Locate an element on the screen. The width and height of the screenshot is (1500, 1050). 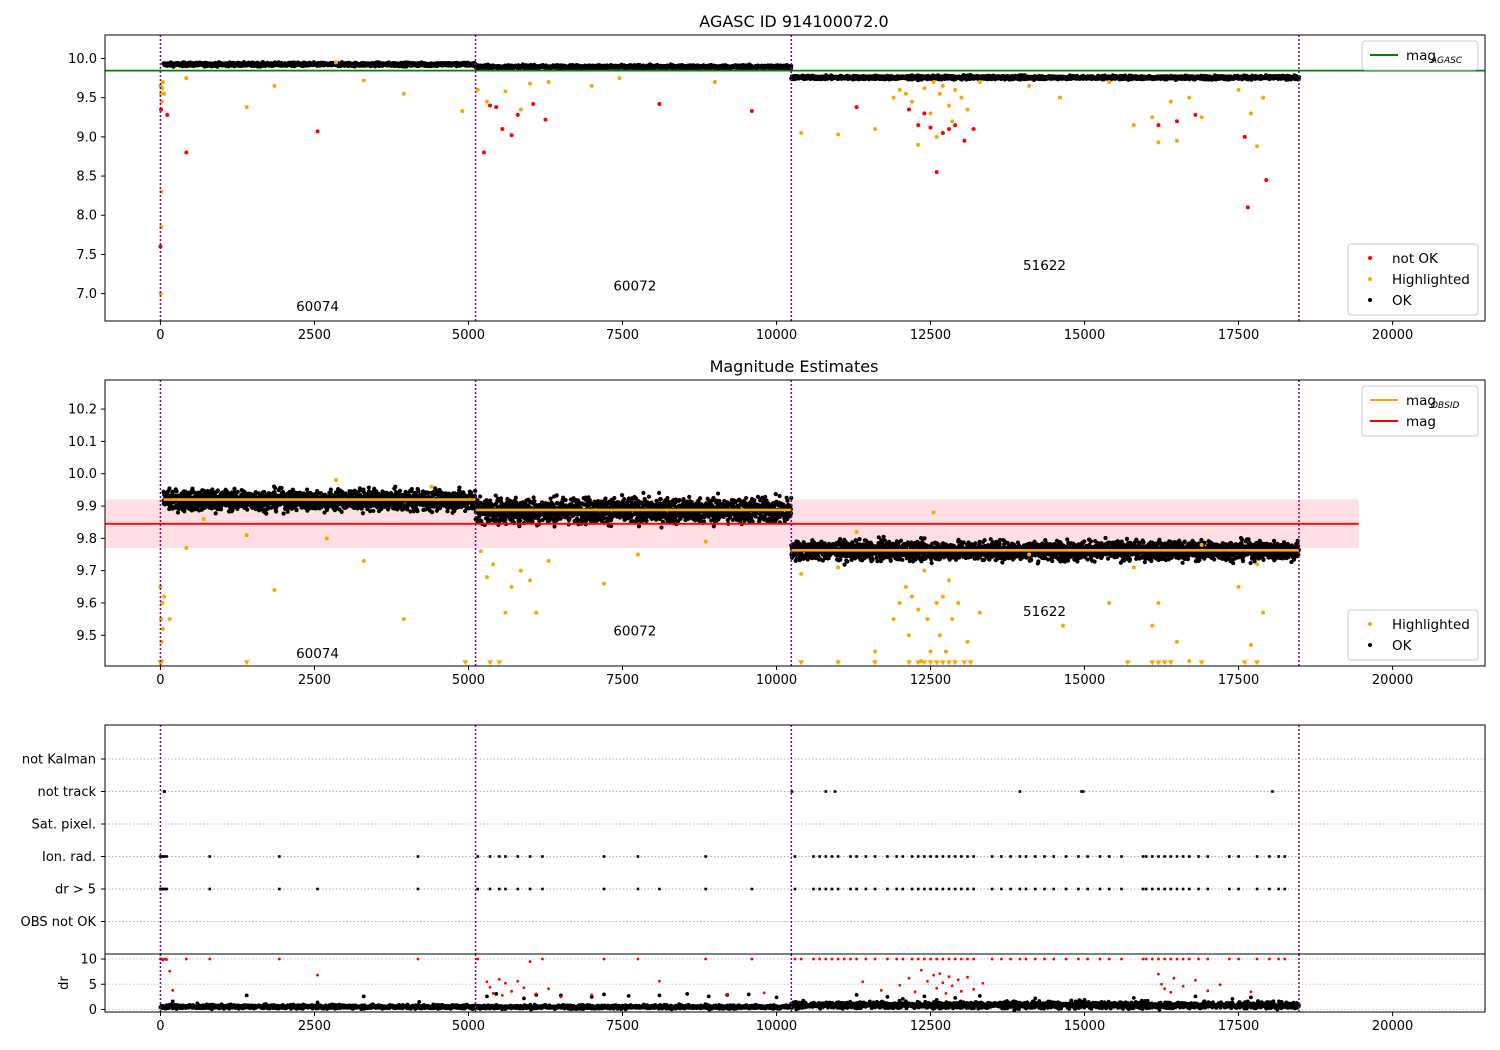
legend-label: mag is located at coordinates (1421, 56).